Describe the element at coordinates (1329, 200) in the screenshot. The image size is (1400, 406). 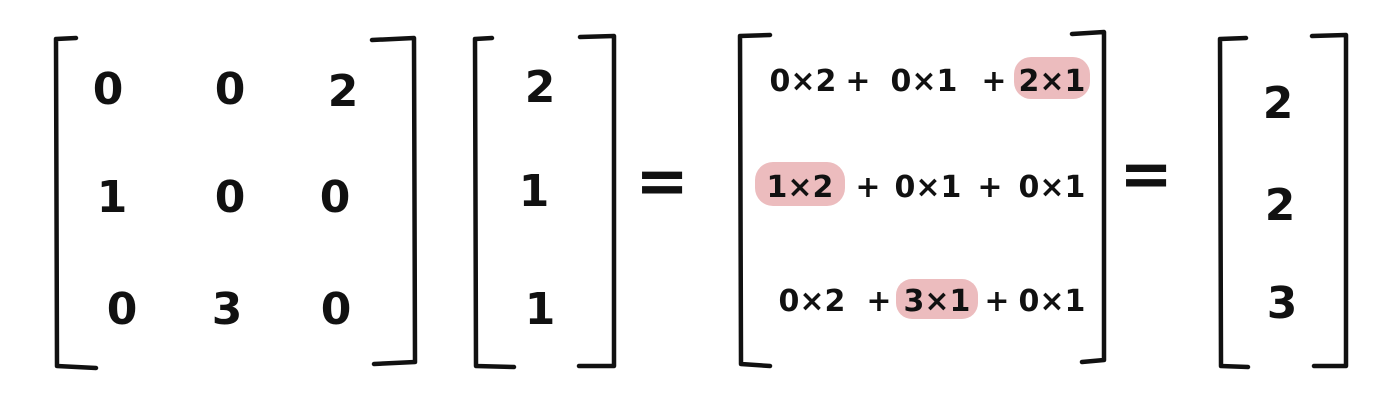
I see `result-right-bracket` at that location.